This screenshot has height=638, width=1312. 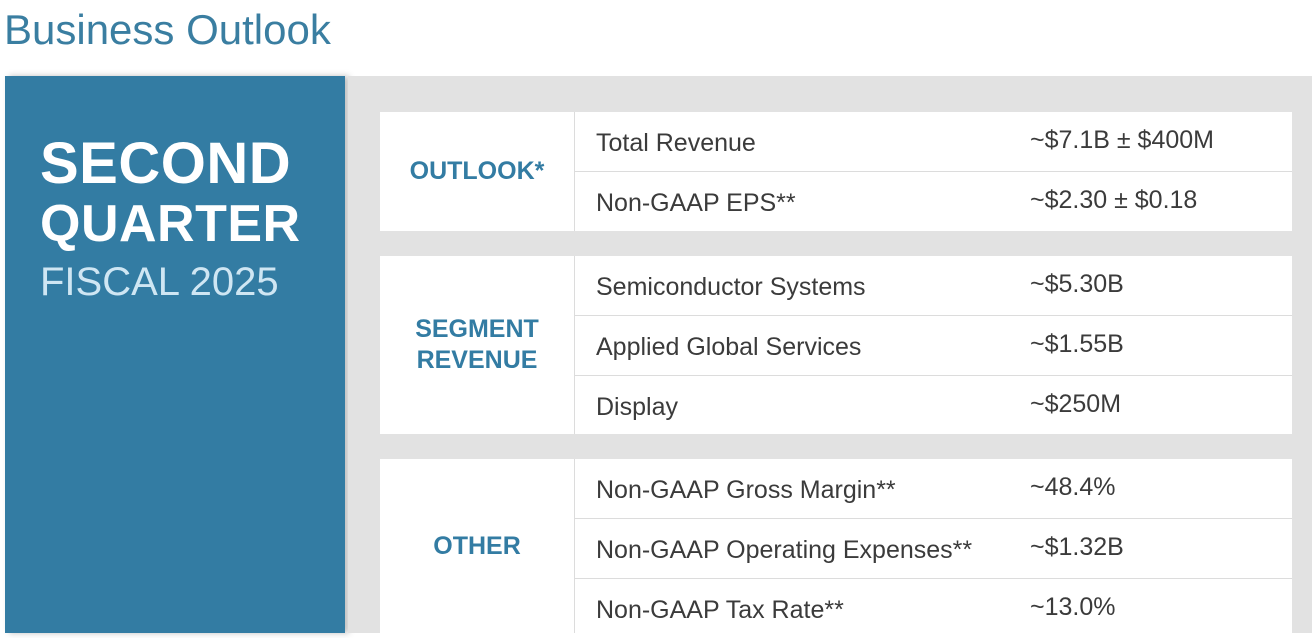 I want to click on metric-value: ~$2.30 ± $0.18, so click(x=1114, y=200).